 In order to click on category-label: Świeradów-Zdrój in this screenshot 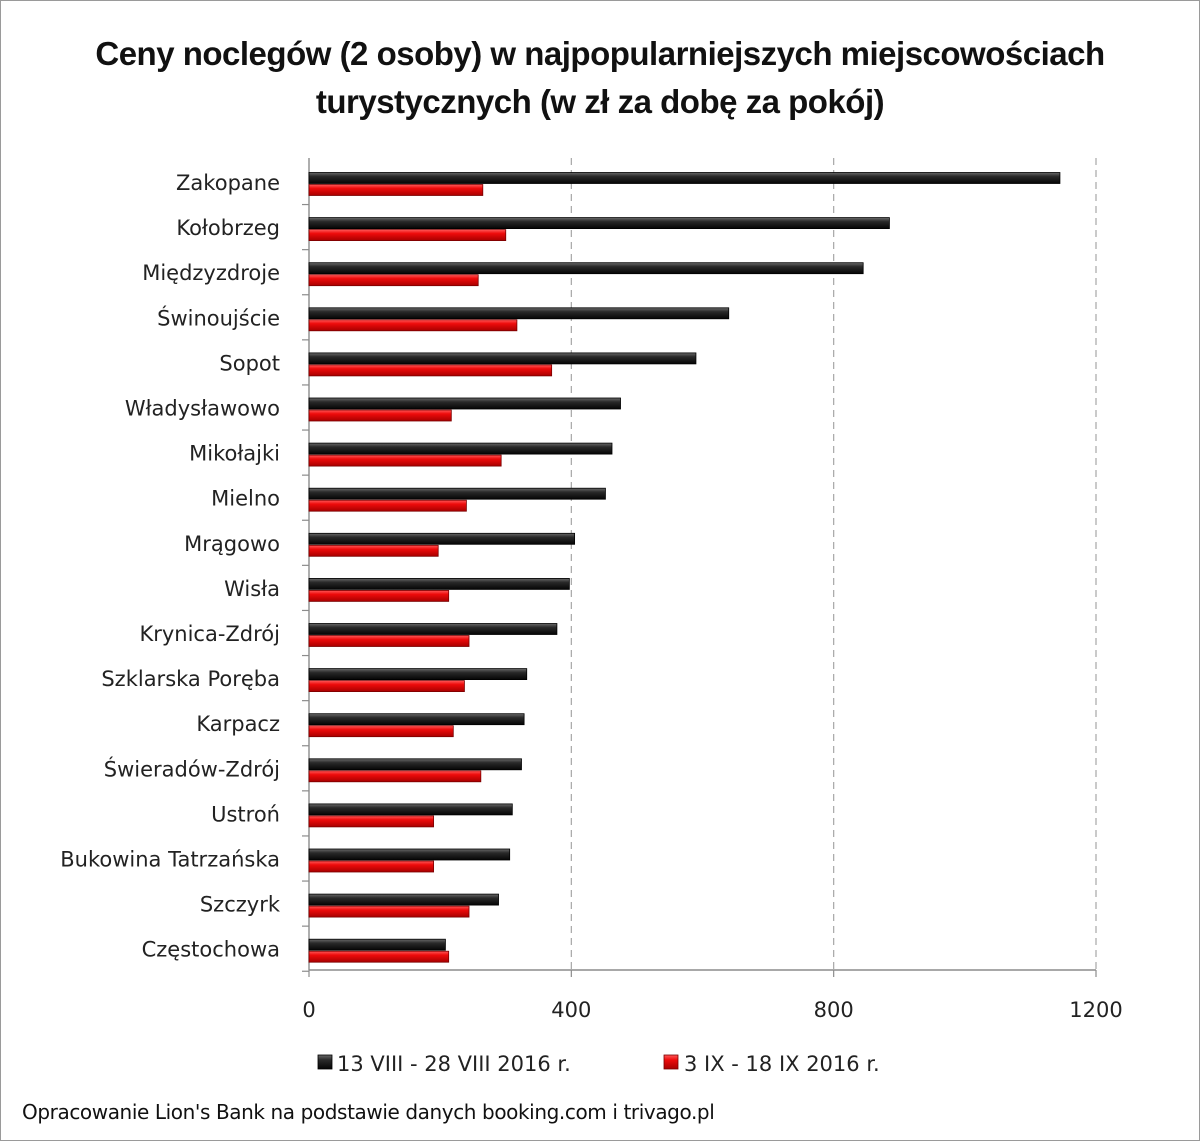, I will do `click(192, 768)`.